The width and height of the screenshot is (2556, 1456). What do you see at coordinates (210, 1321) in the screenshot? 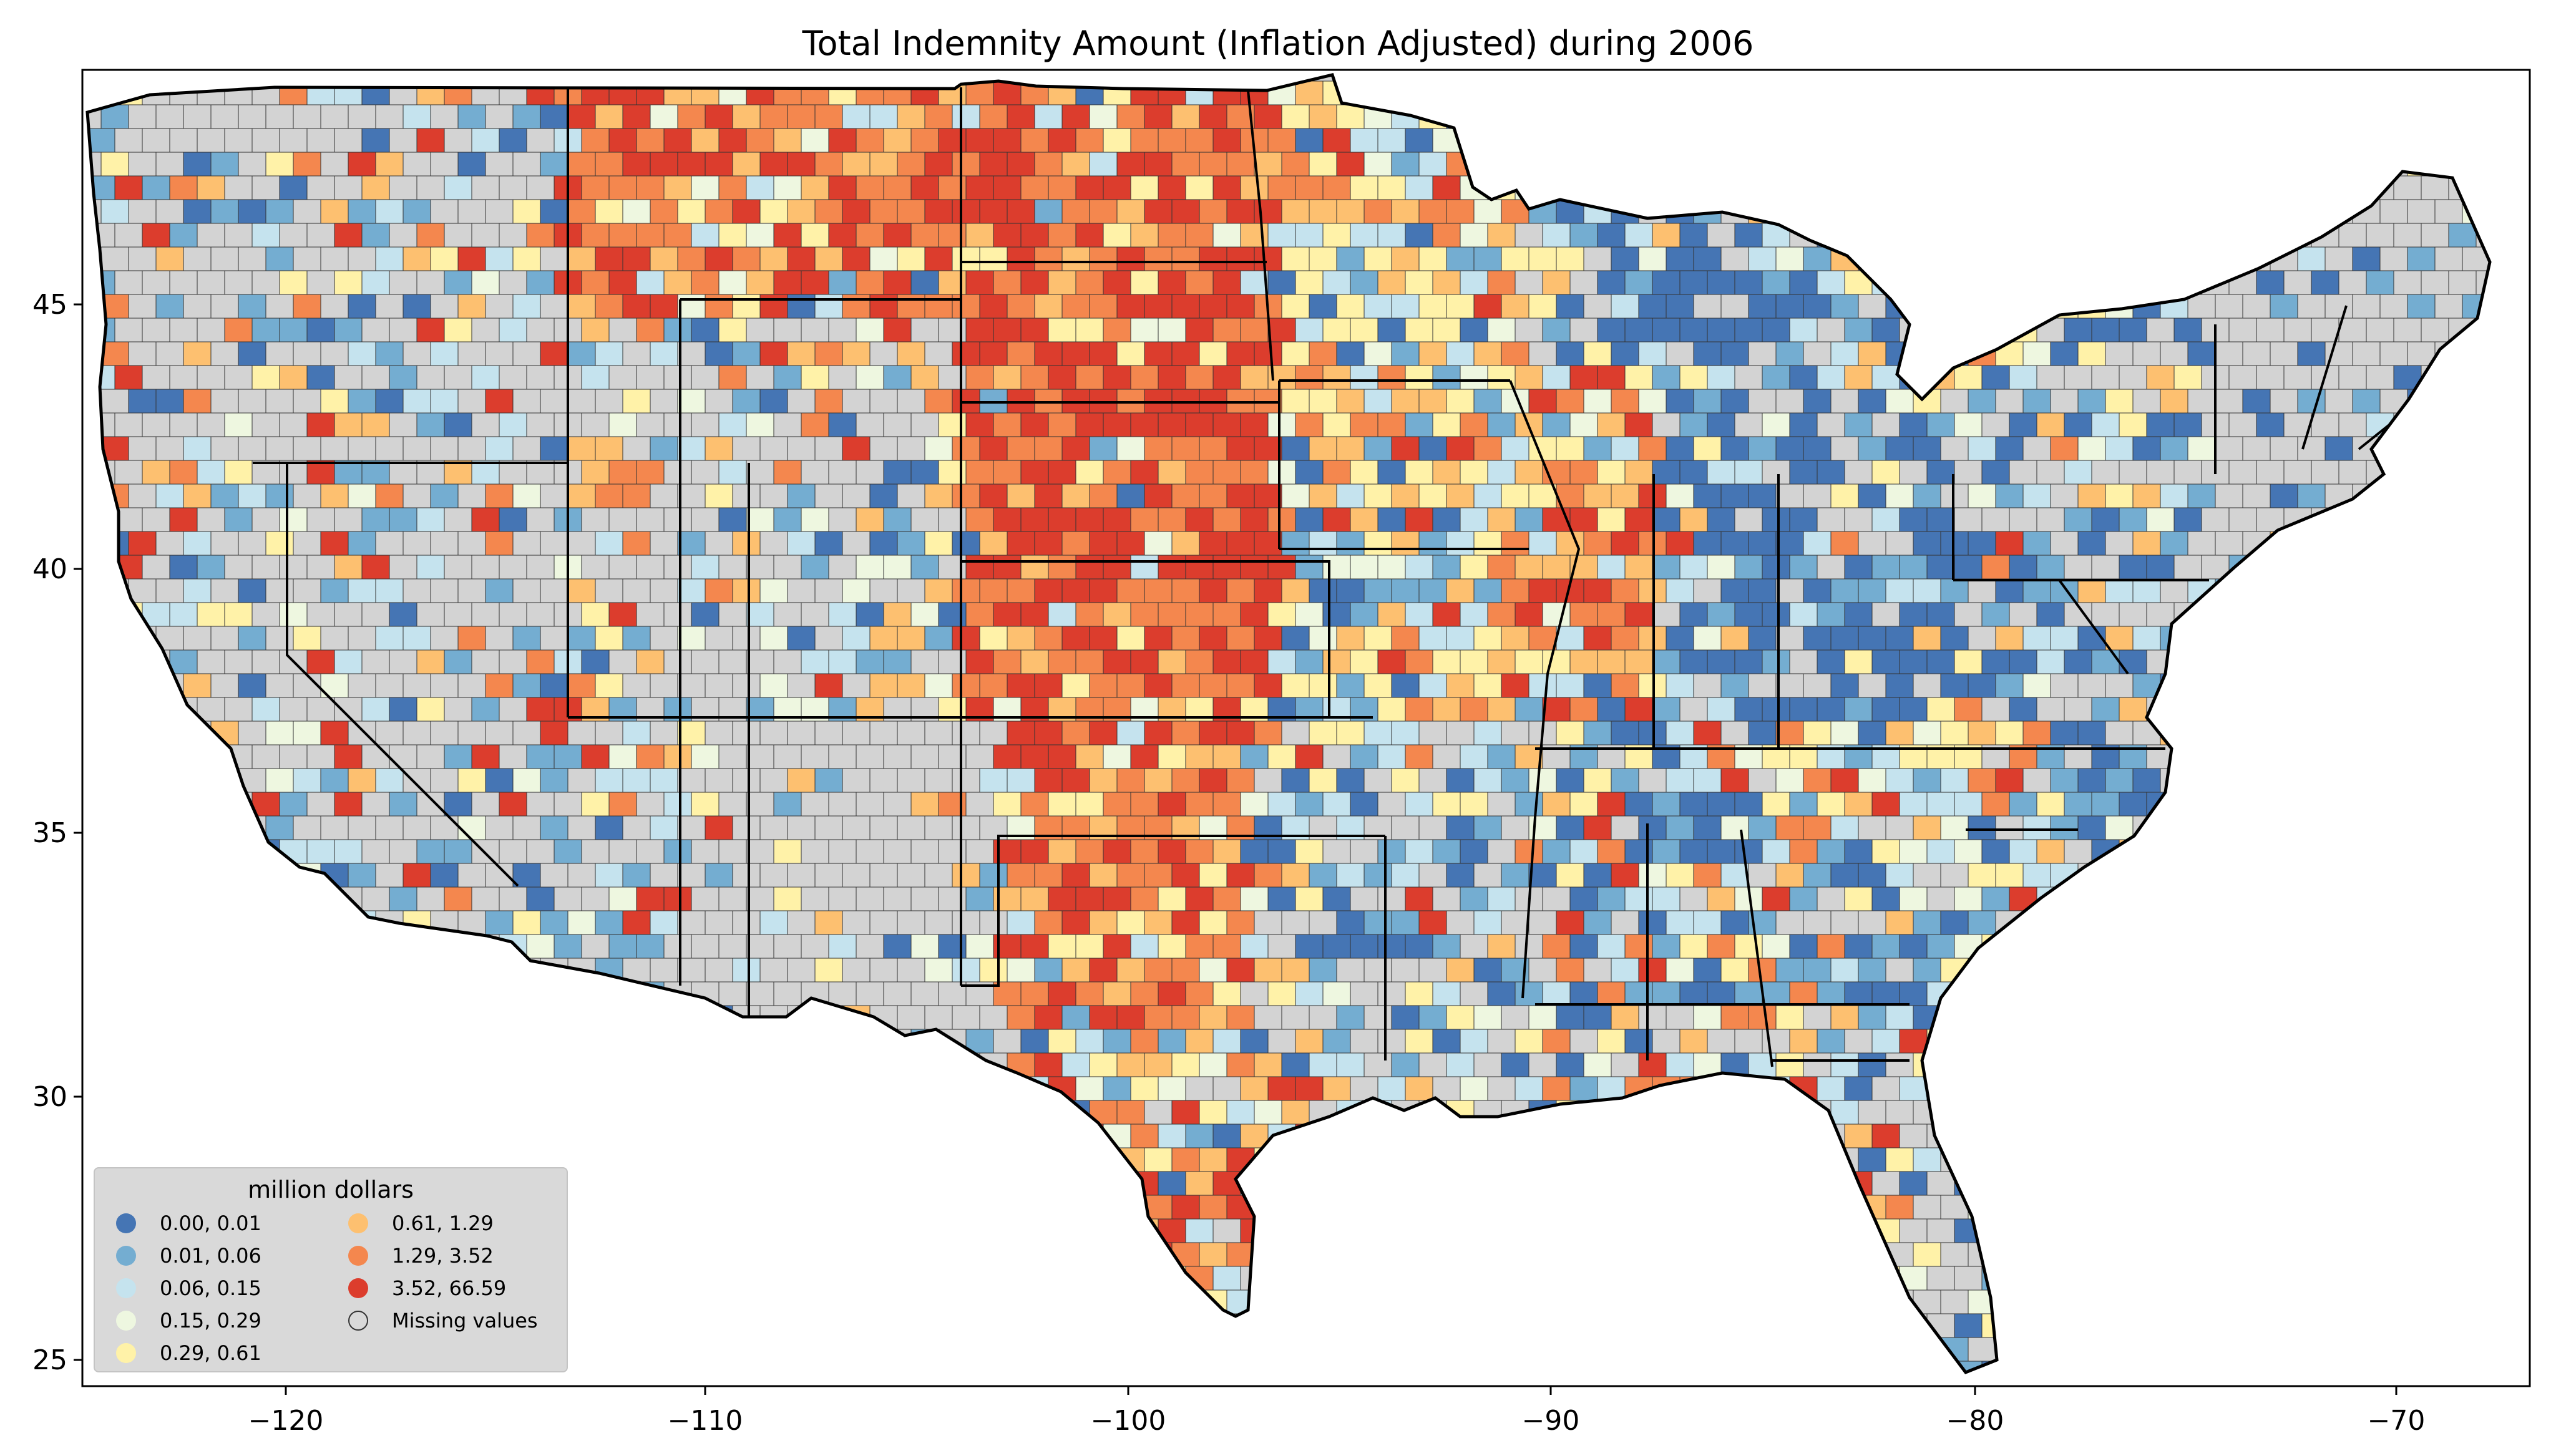
I see `legend-label: 0.15, 0.29` at bounding box center [210, 1321].